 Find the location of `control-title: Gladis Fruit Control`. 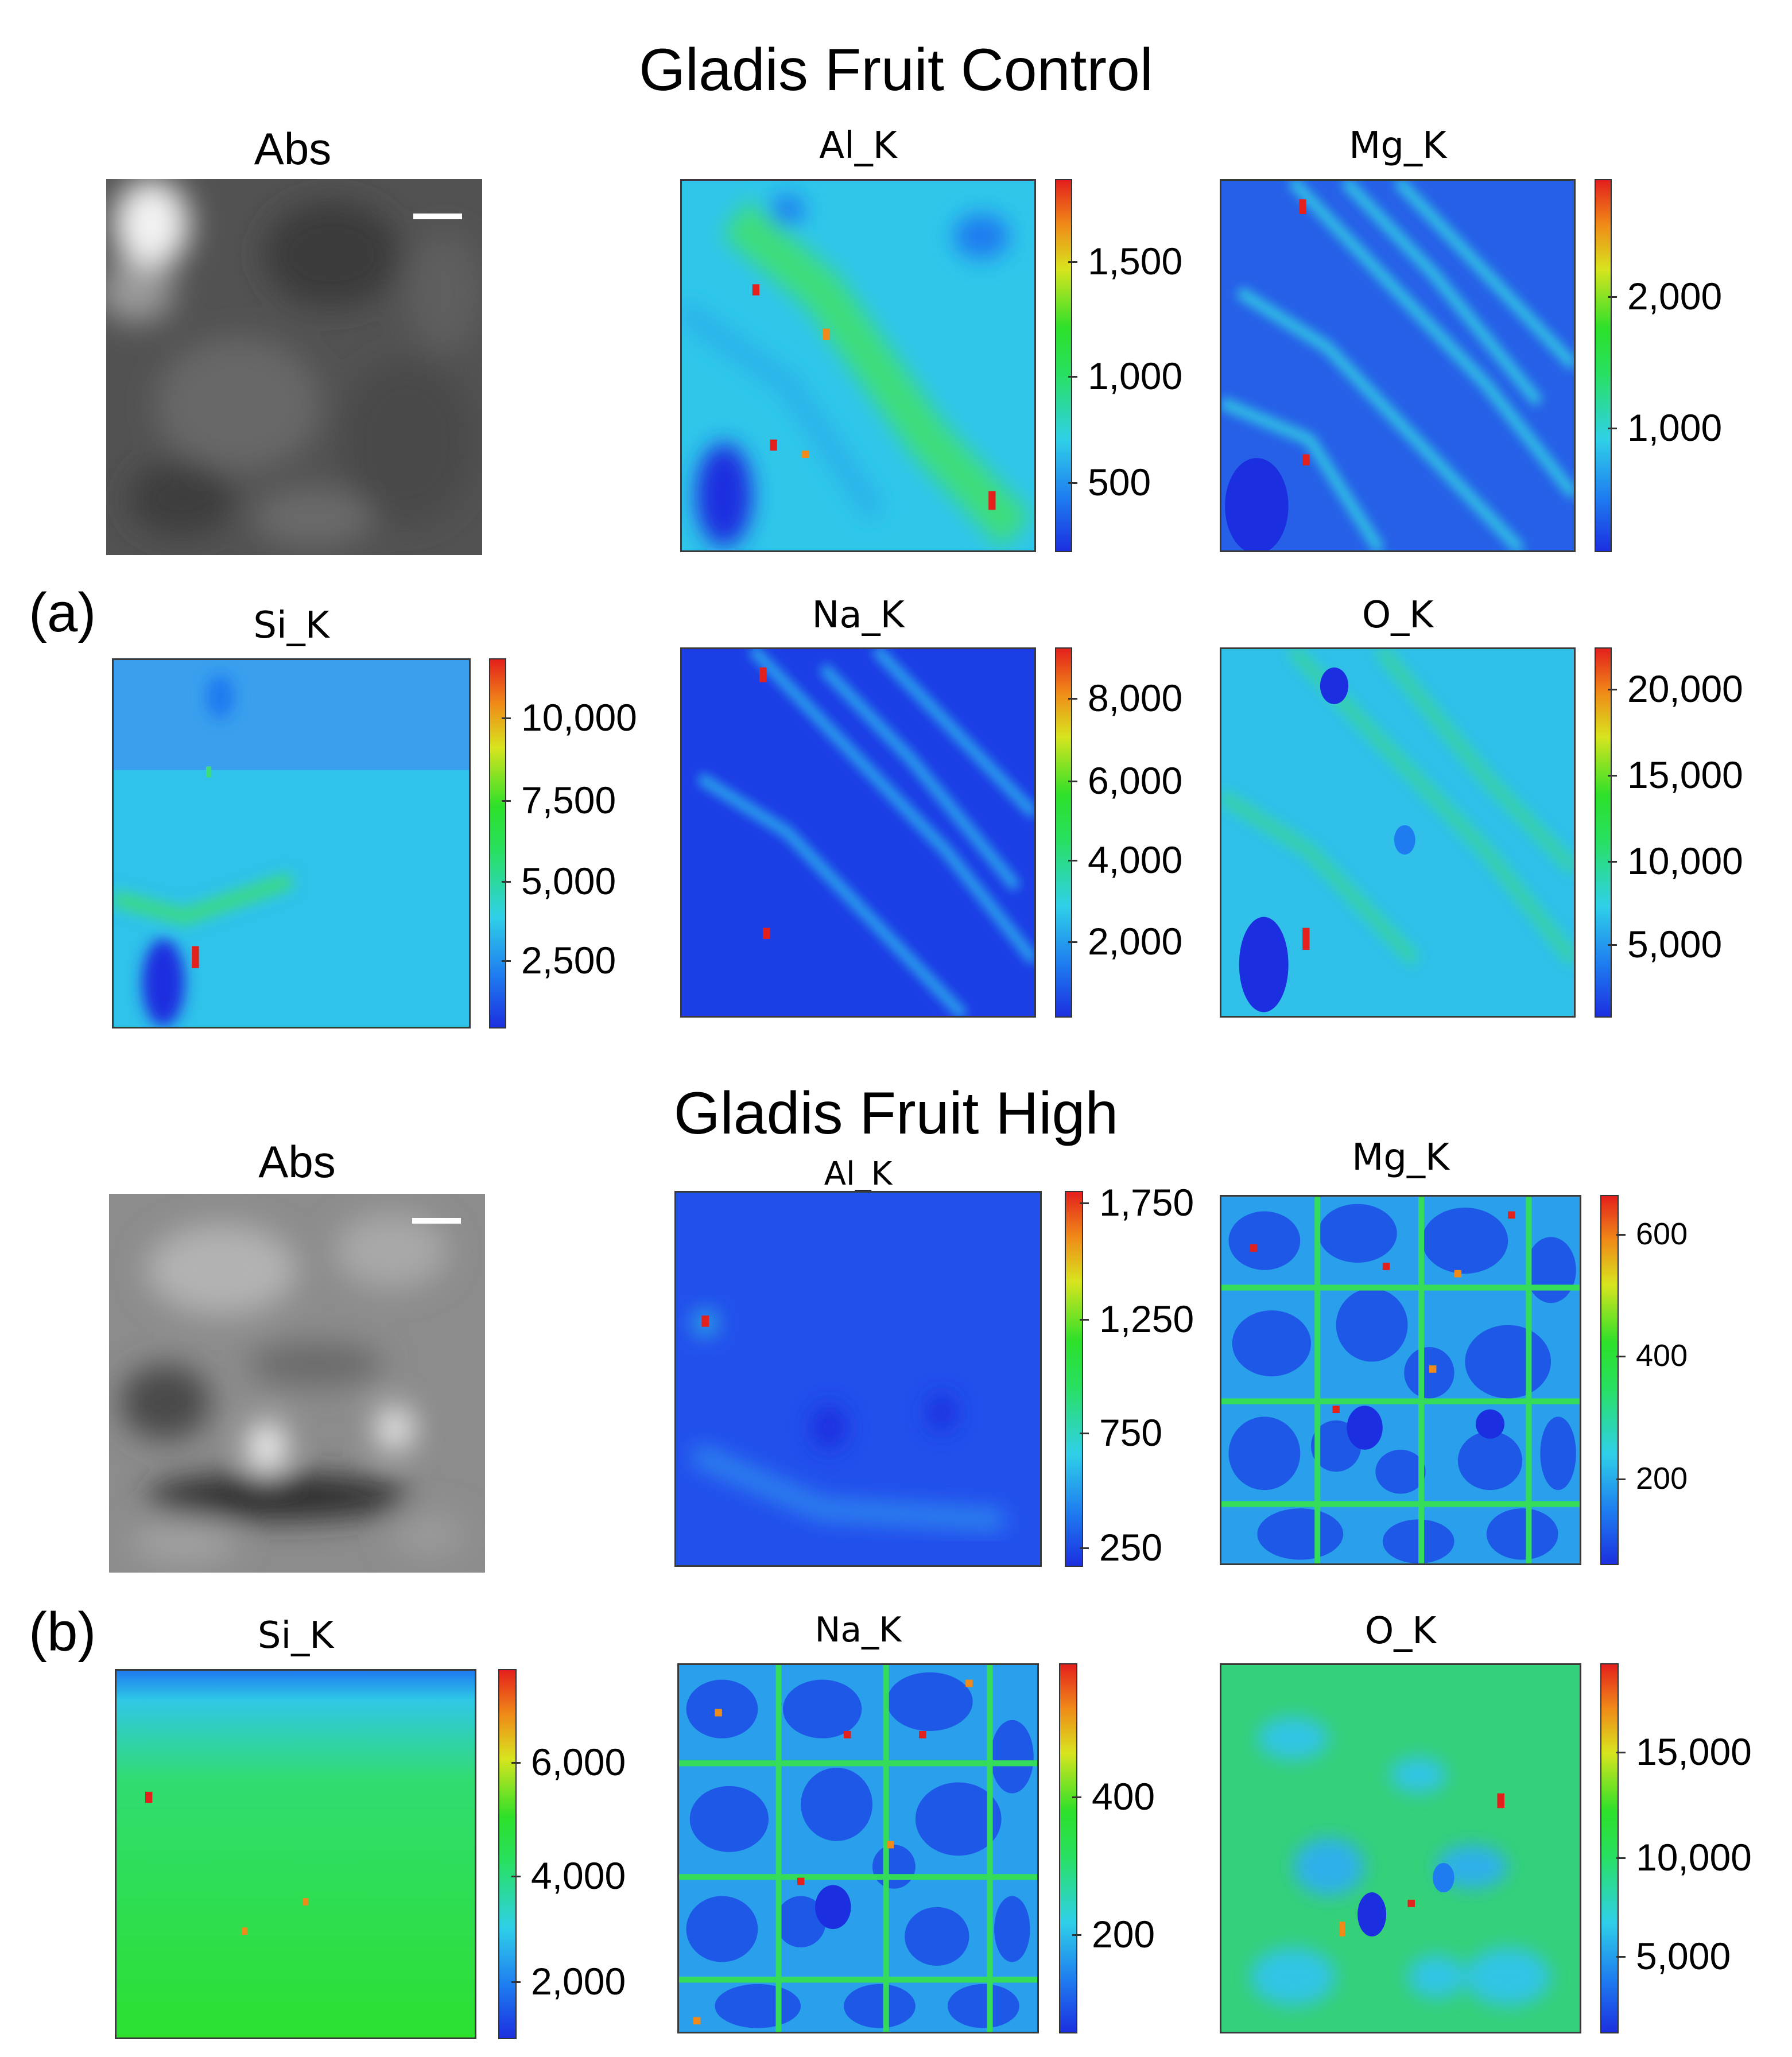

control-title: Gladis Fruit Control is located at coordinates (896, 70).